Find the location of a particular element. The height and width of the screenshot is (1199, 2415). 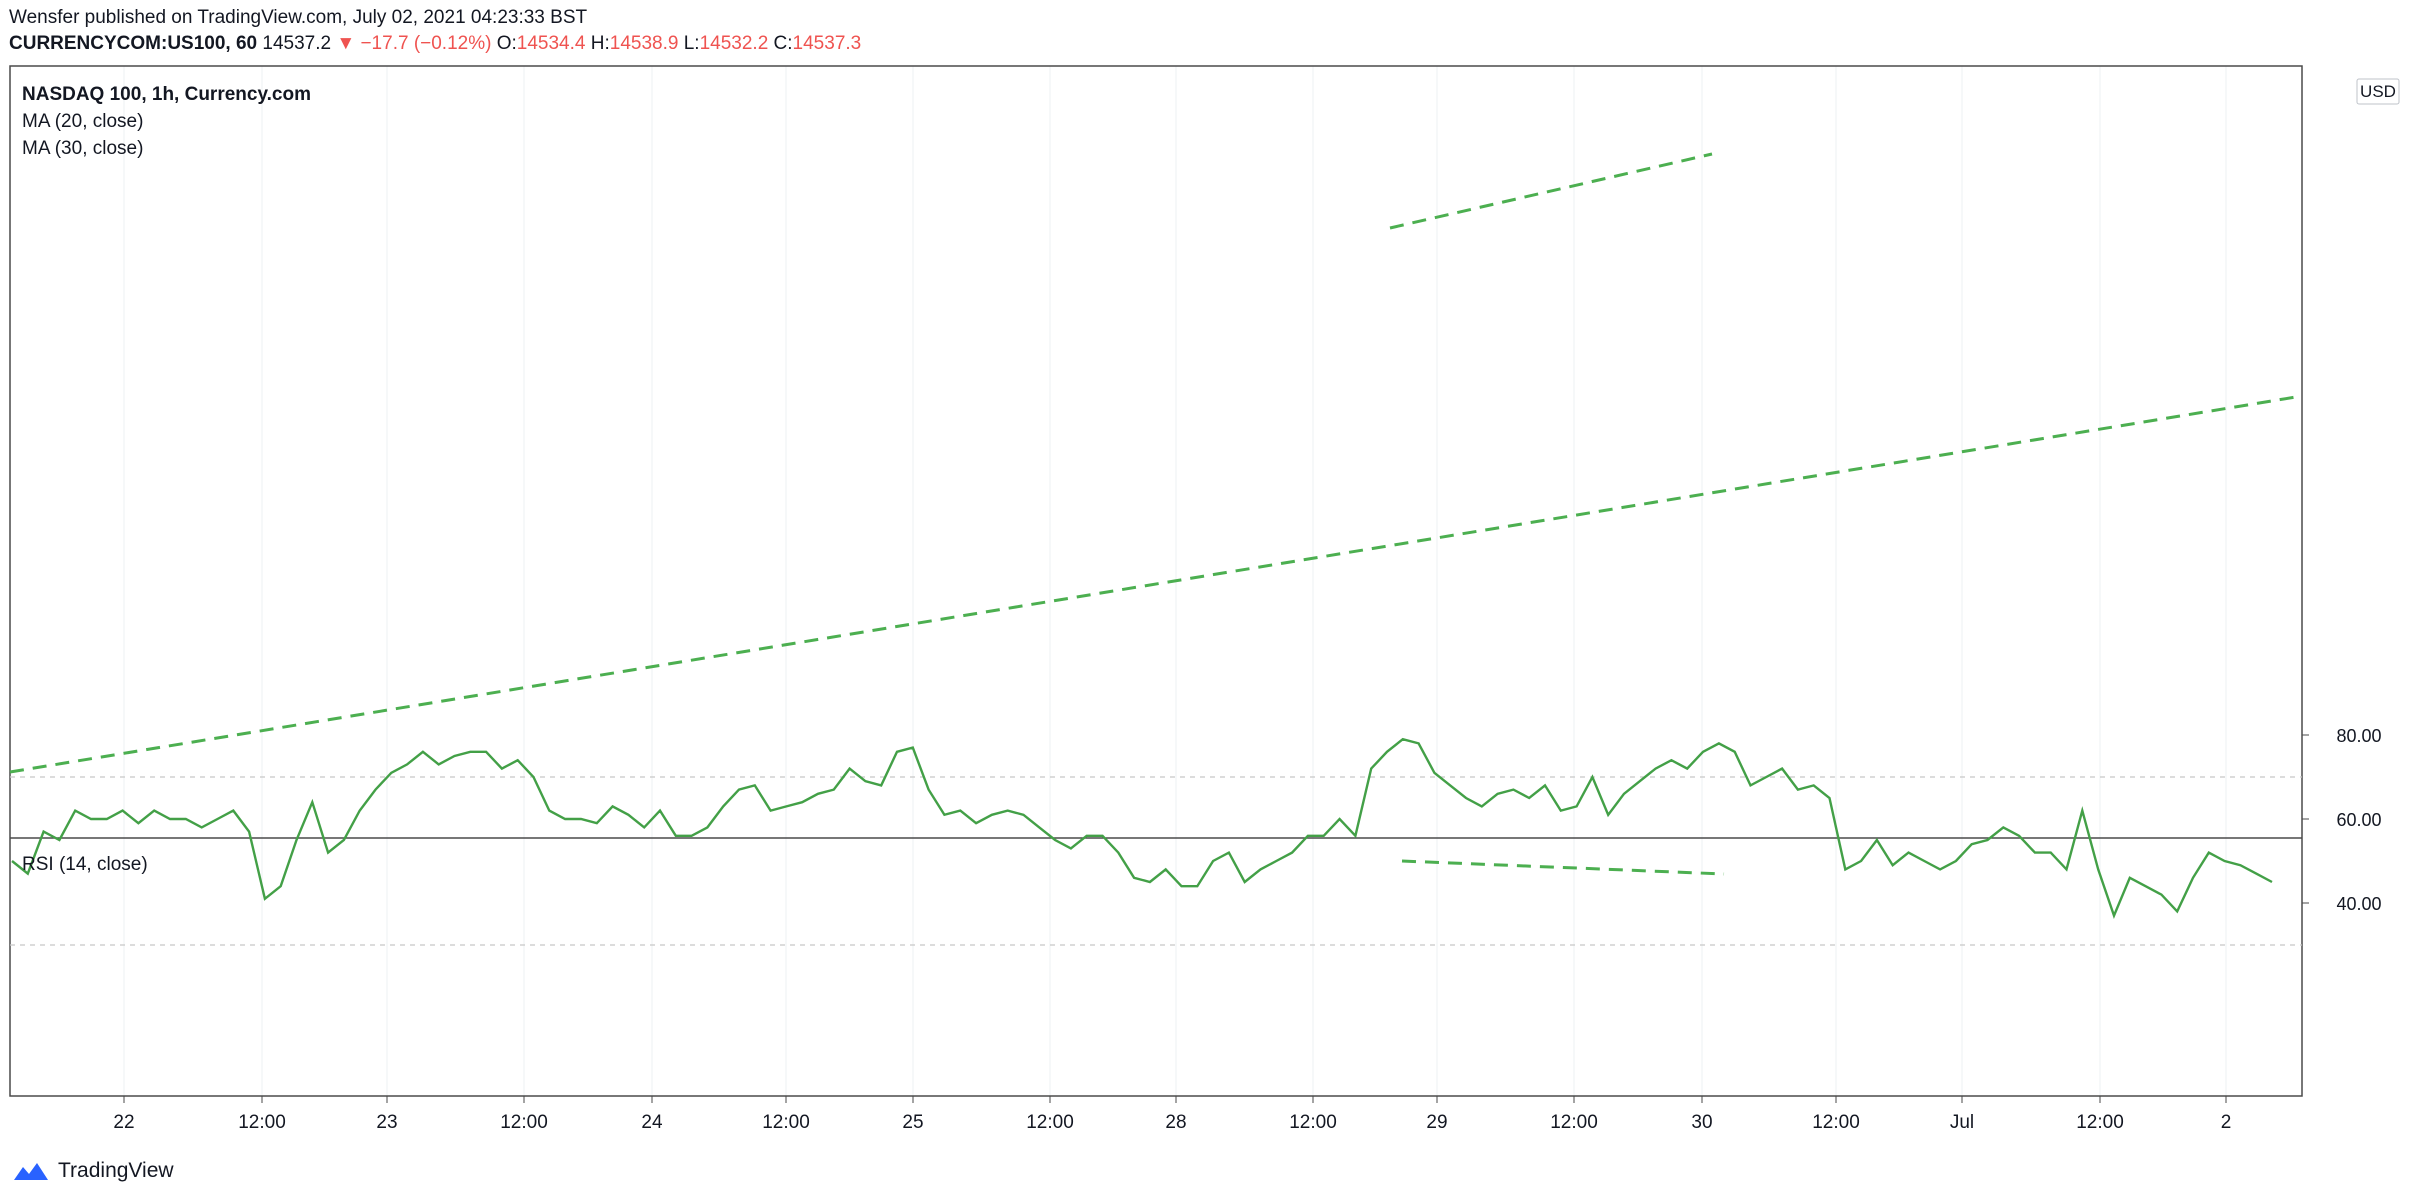

time-tick-label: 30 is located at coordinates (1701, 1122).